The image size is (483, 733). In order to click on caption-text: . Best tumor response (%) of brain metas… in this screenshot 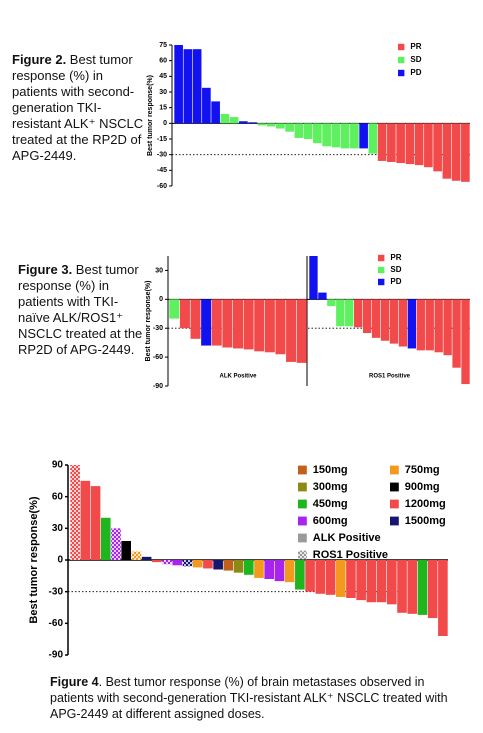, I will do `click(249, 698)`.